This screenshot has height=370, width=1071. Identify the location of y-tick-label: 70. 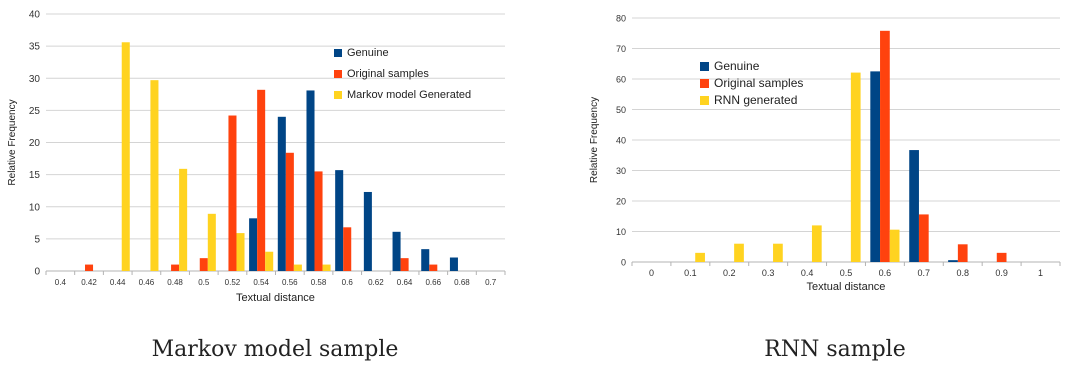
(621, 49).